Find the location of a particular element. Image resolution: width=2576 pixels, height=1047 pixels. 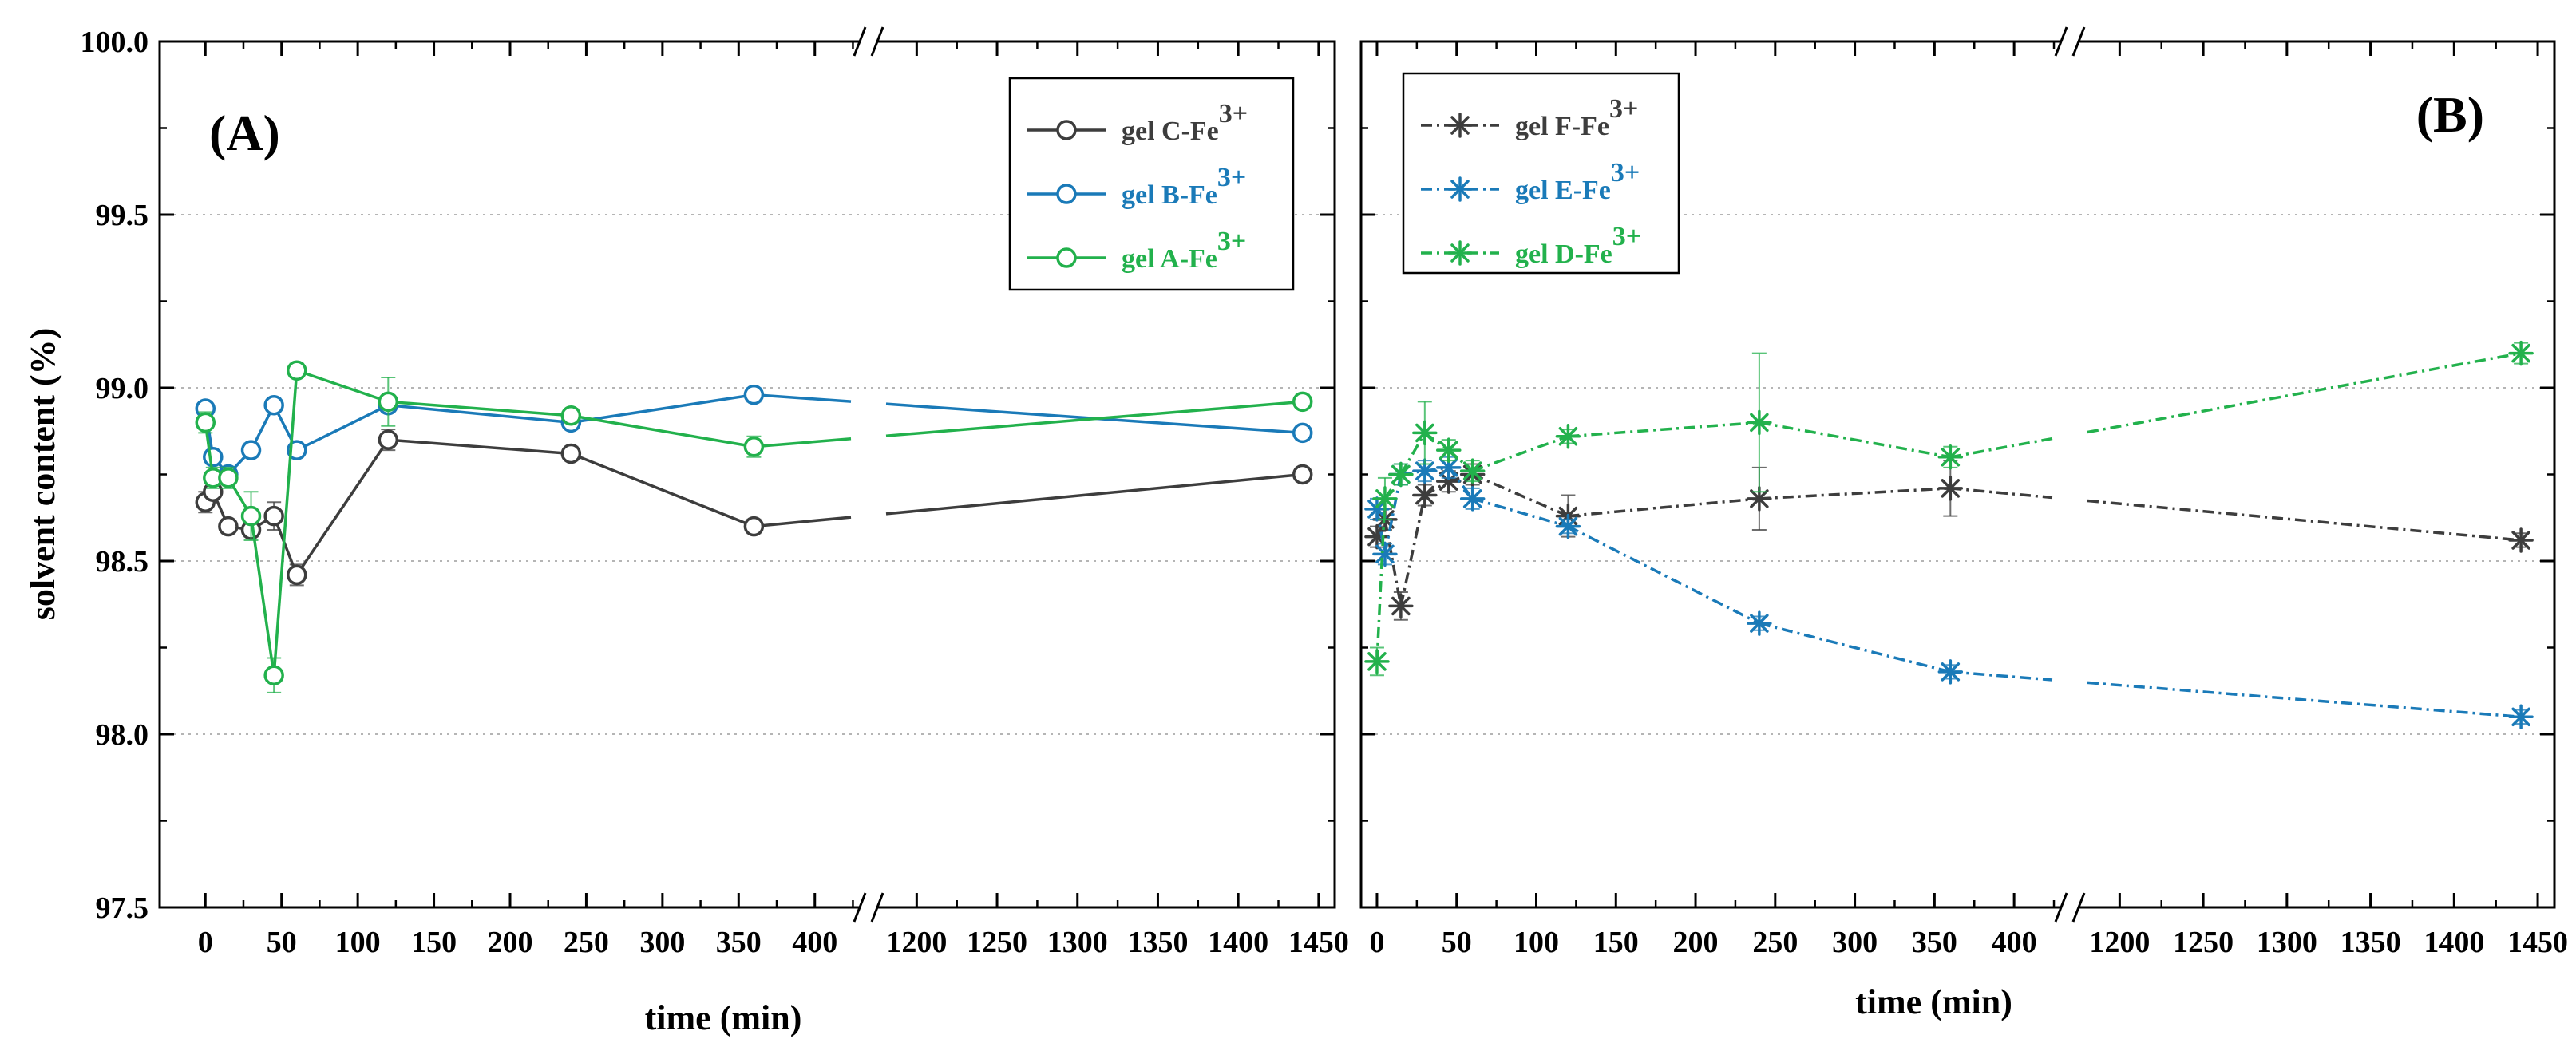

legend-label-name: gel A-Fe is located at coordinates (1169, 259).